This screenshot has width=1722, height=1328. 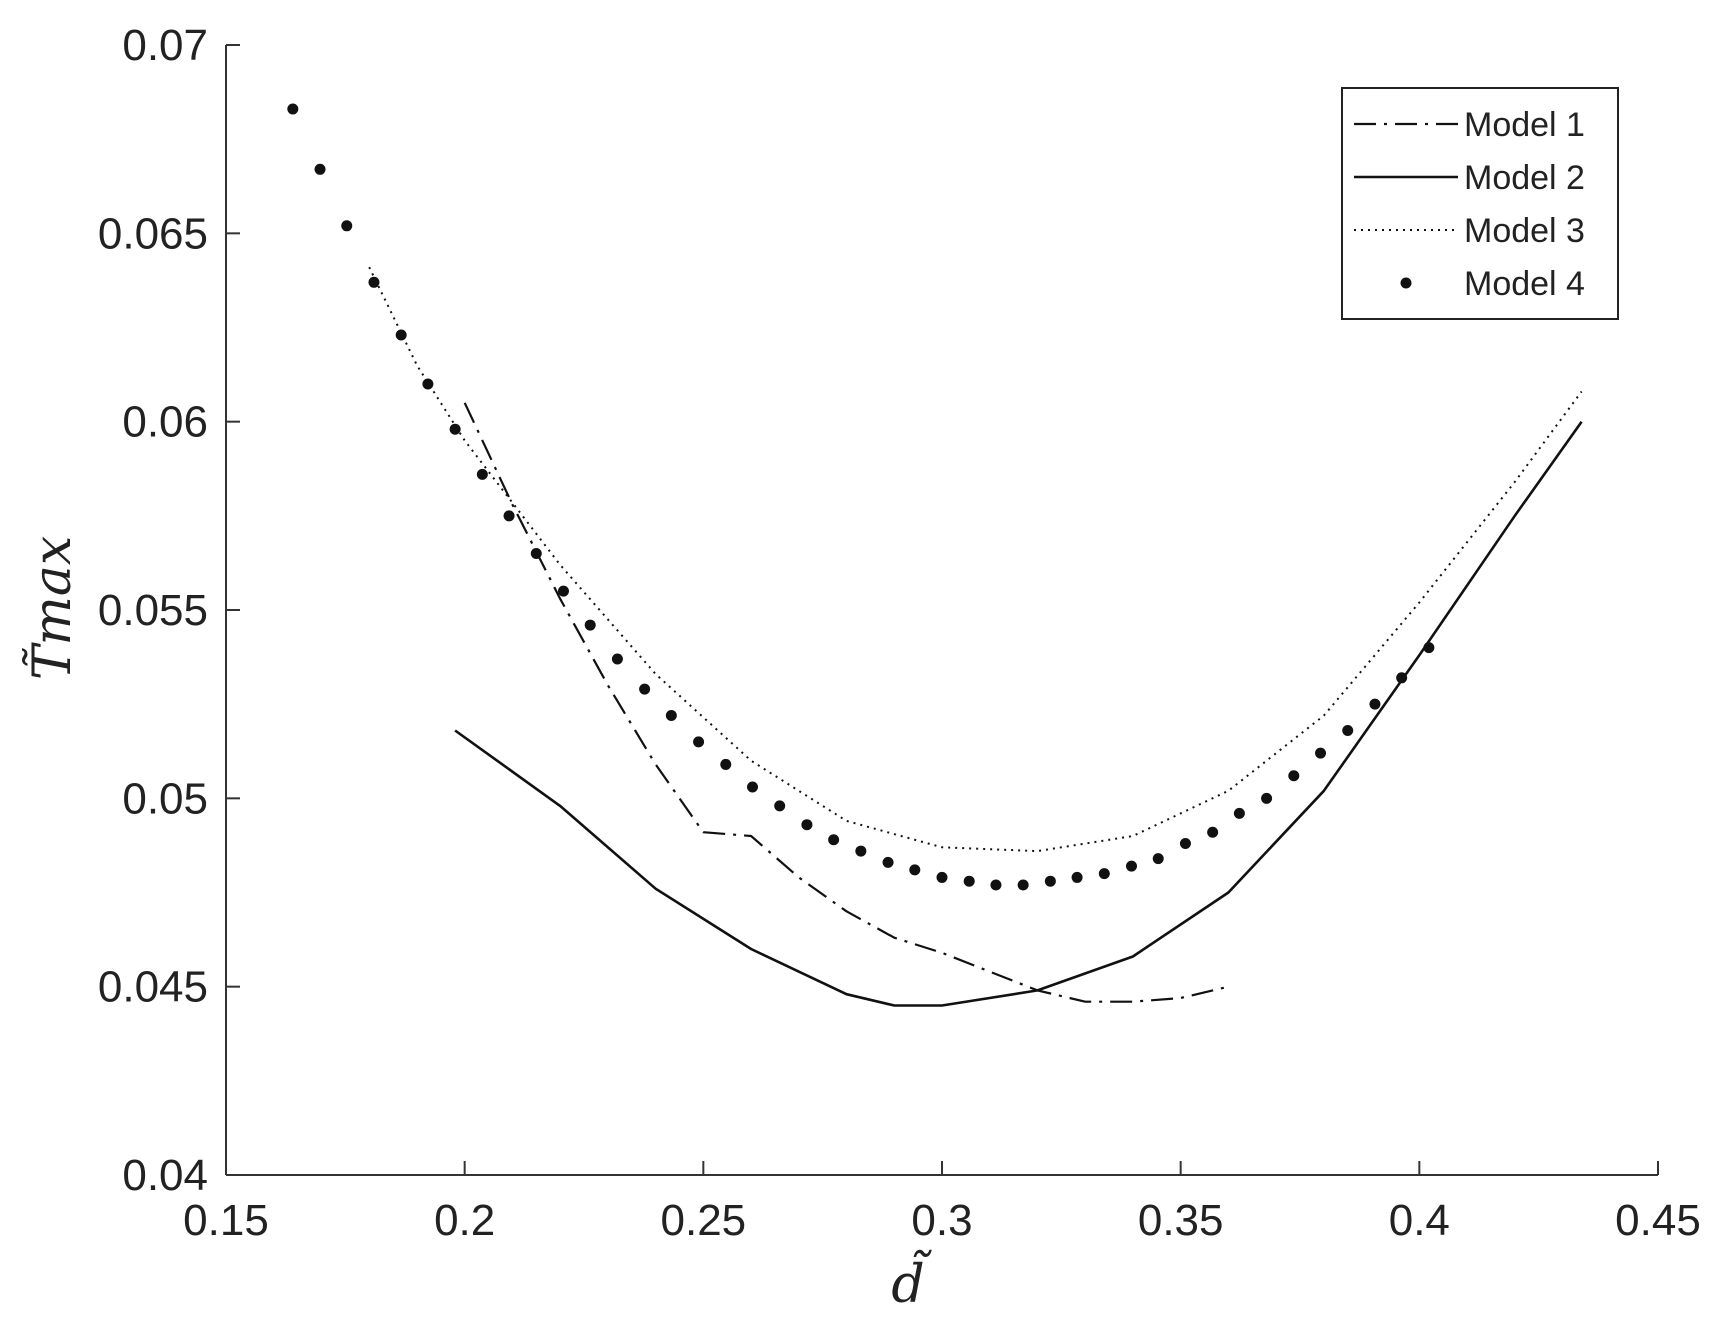 I want to click on x-tick-label: 0.25, so click(x=704, y=1220).